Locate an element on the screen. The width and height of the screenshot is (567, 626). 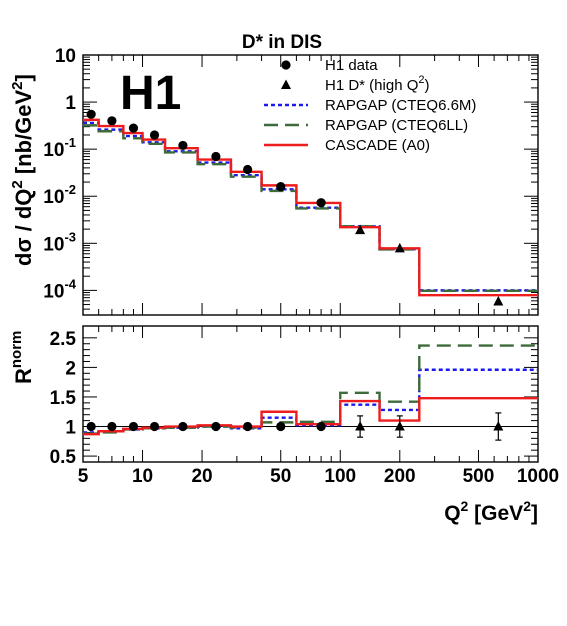
legend-label-text: H1 data is located at coordinates (351, 65).